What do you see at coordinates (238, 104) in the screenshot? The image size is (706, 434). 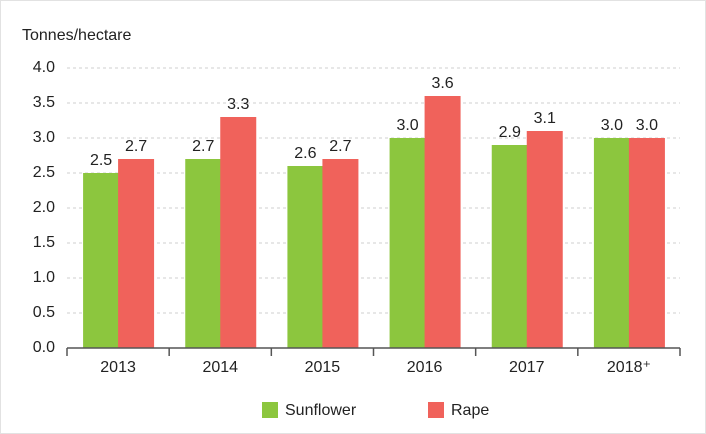 I see `data-label: 3.3` at bounding box center [238, 104].